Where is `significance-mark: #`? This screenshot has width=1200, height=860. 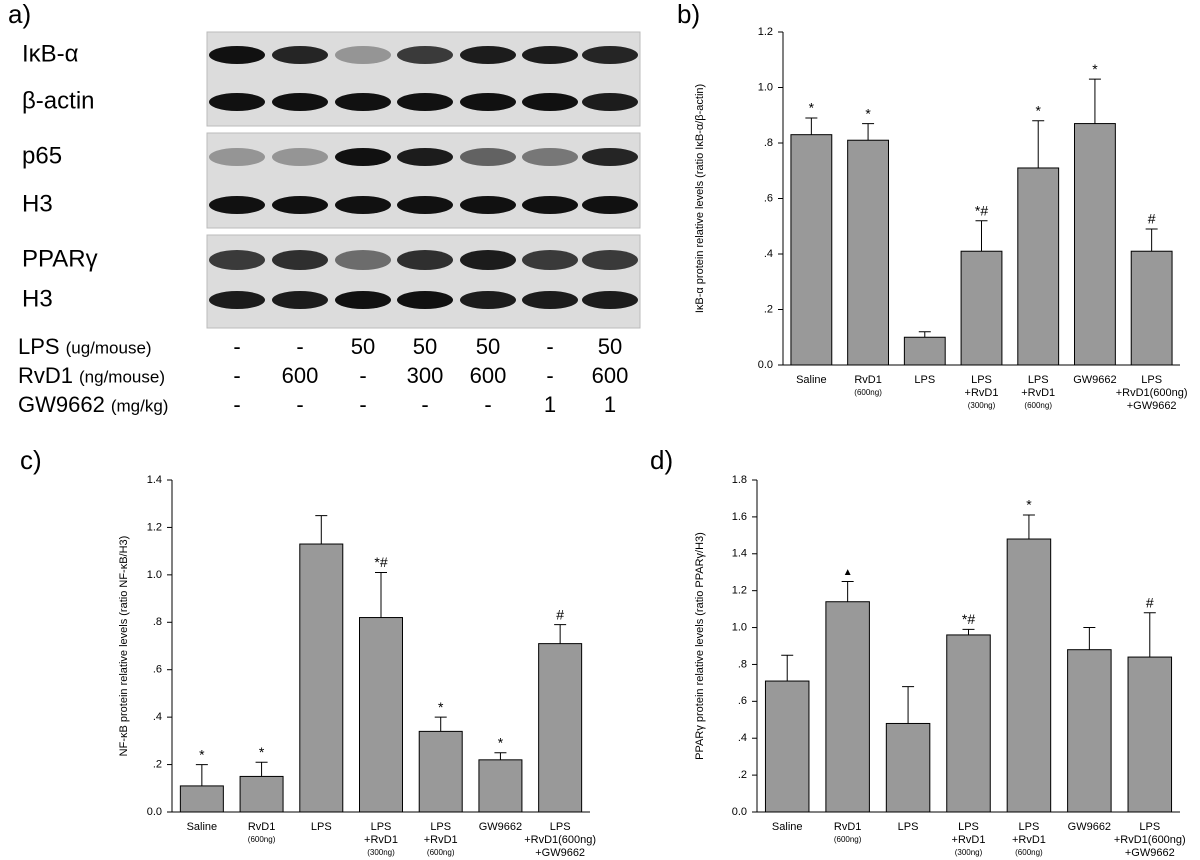
significance-mark: # is located at coordinates (560, 614).